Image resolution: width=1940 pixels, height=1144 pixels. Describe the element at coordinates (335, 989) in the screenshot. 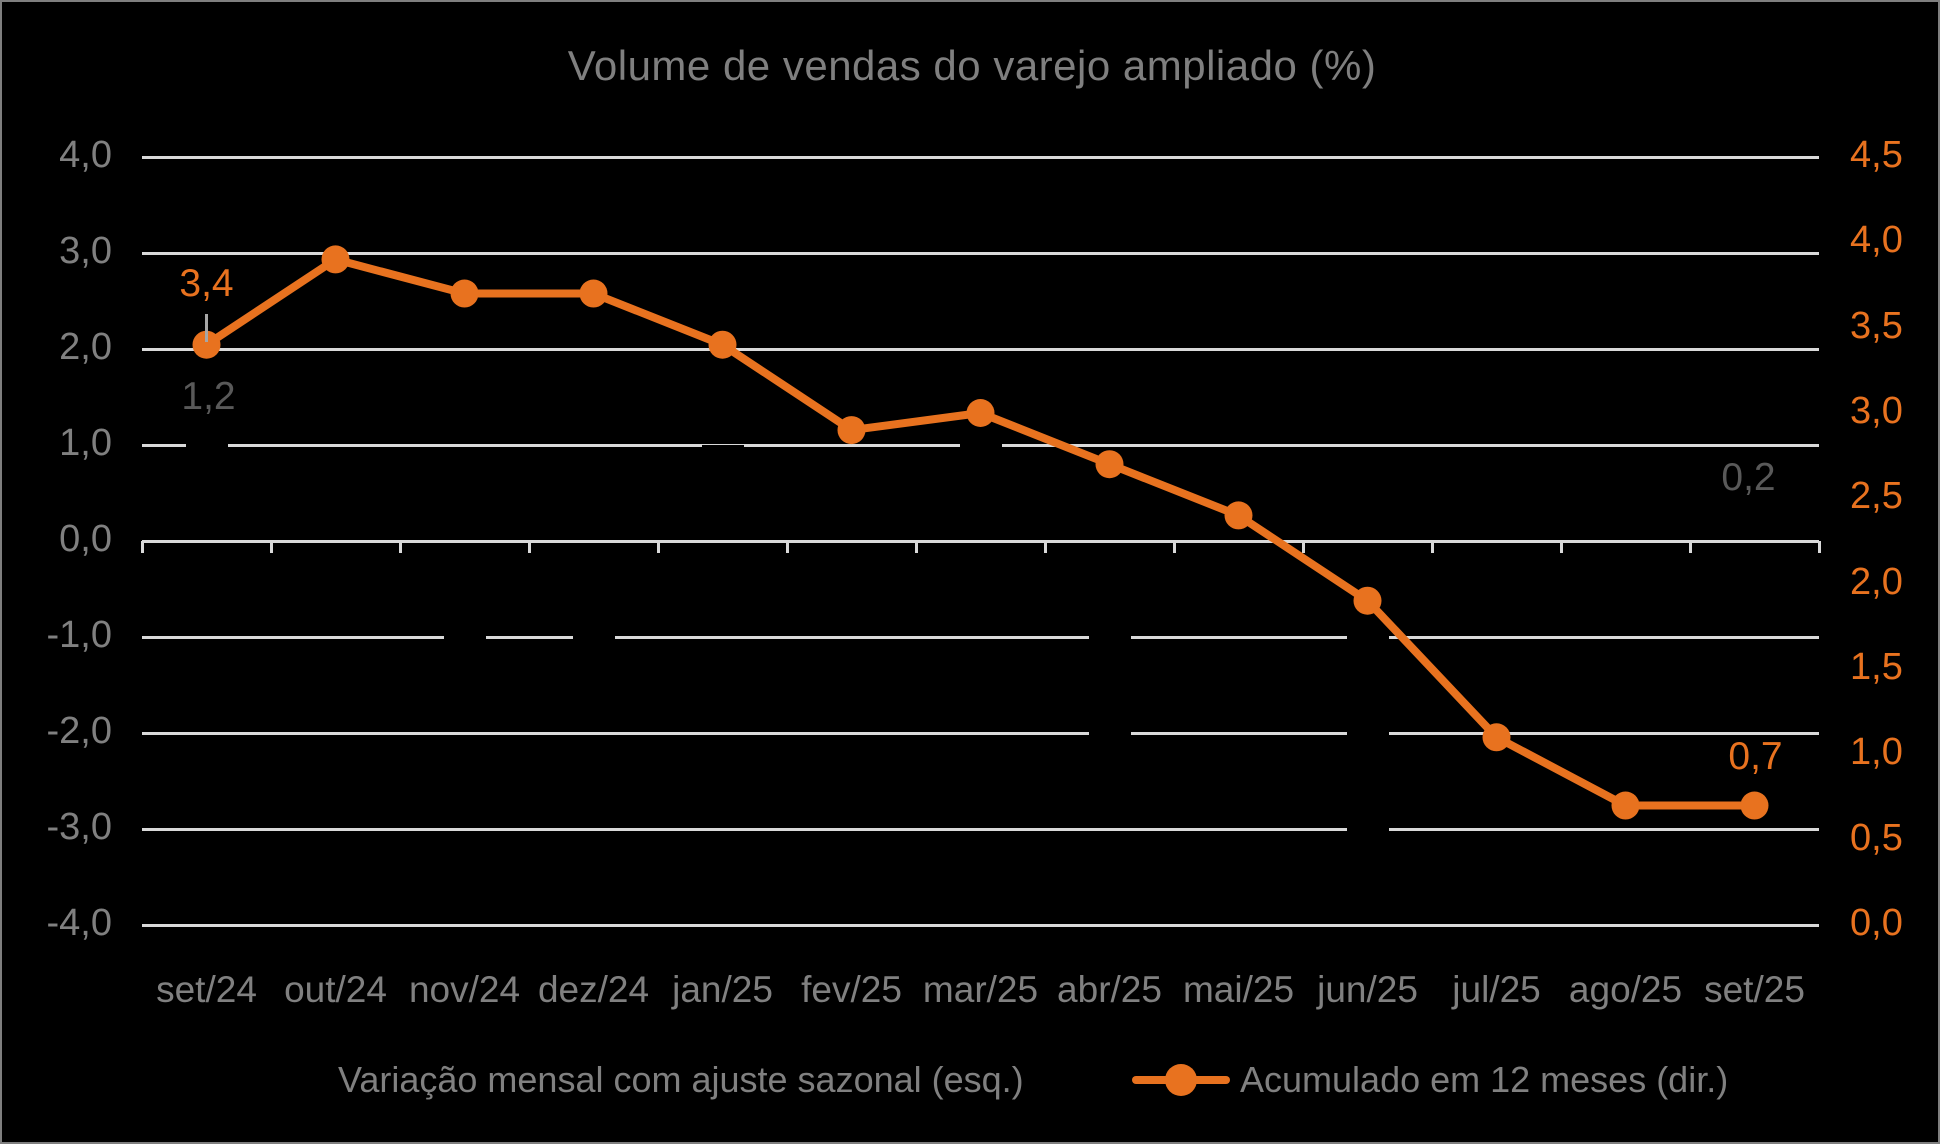

I see `x-axis-label: out/24` at that location.